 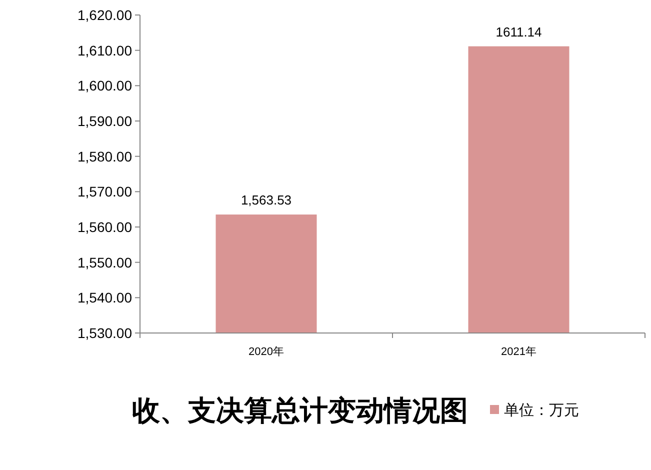 I want to click on y-tick-label: 1,580.00, so click(x=105, y=156).